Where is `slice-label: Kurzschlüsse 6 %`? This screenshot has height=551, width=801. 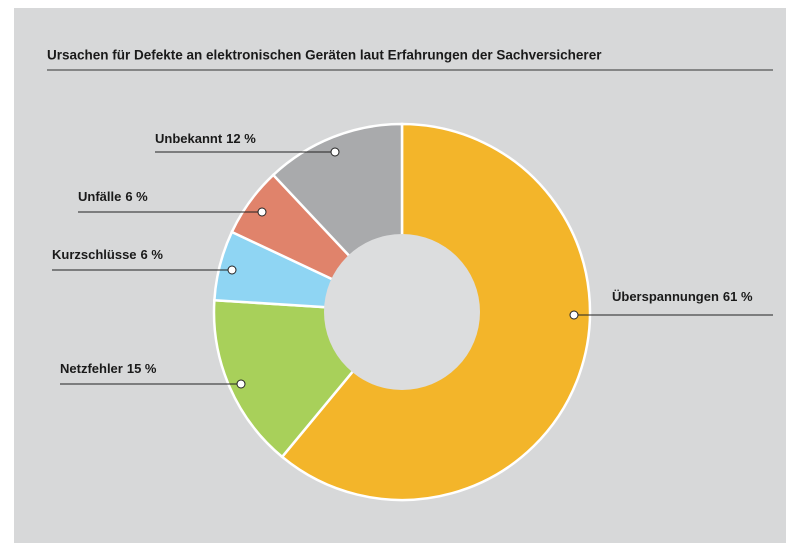
slice-label: Kurzschlüsse 6 % is located at coordinates (107, 254).